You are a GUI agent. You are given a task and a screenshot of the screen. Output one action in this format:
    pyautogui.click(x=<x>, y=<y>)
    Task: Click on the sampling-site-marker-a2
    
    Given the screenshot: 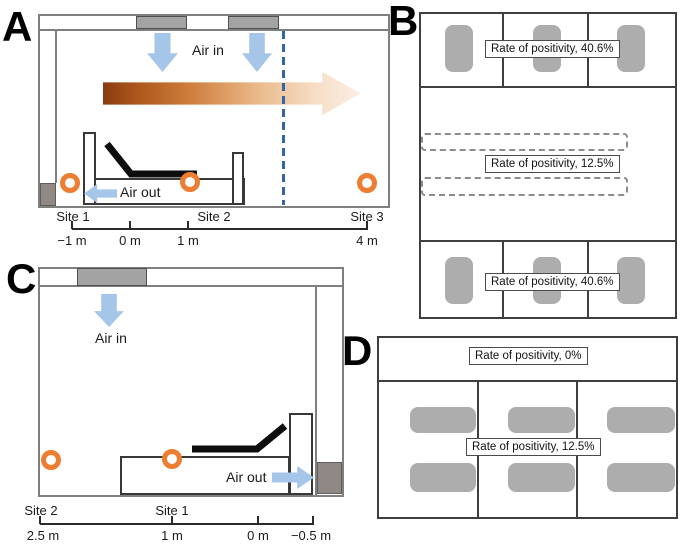 What is the action you would take?
    pyautogui.click(x=190, y=182)
    